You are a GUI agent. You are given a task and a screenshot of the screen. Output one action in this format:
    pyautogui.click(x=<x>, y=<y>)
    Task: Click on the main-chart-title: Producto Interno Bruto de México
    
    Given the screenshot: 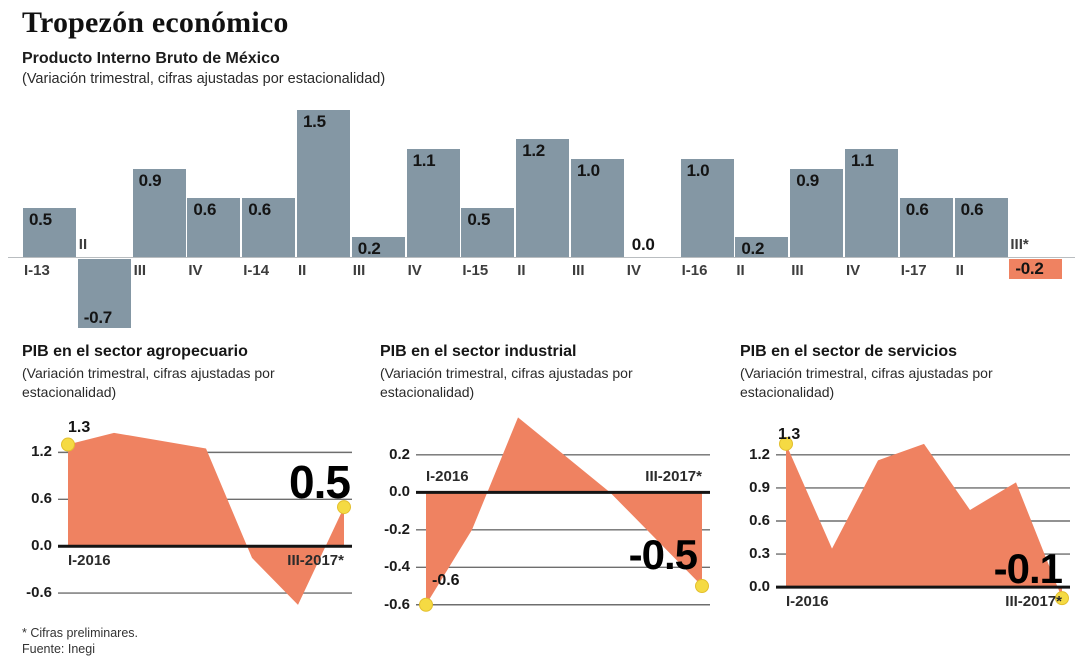 What is the action you would take?
    pyautogui.click(x=151, y=58)
    